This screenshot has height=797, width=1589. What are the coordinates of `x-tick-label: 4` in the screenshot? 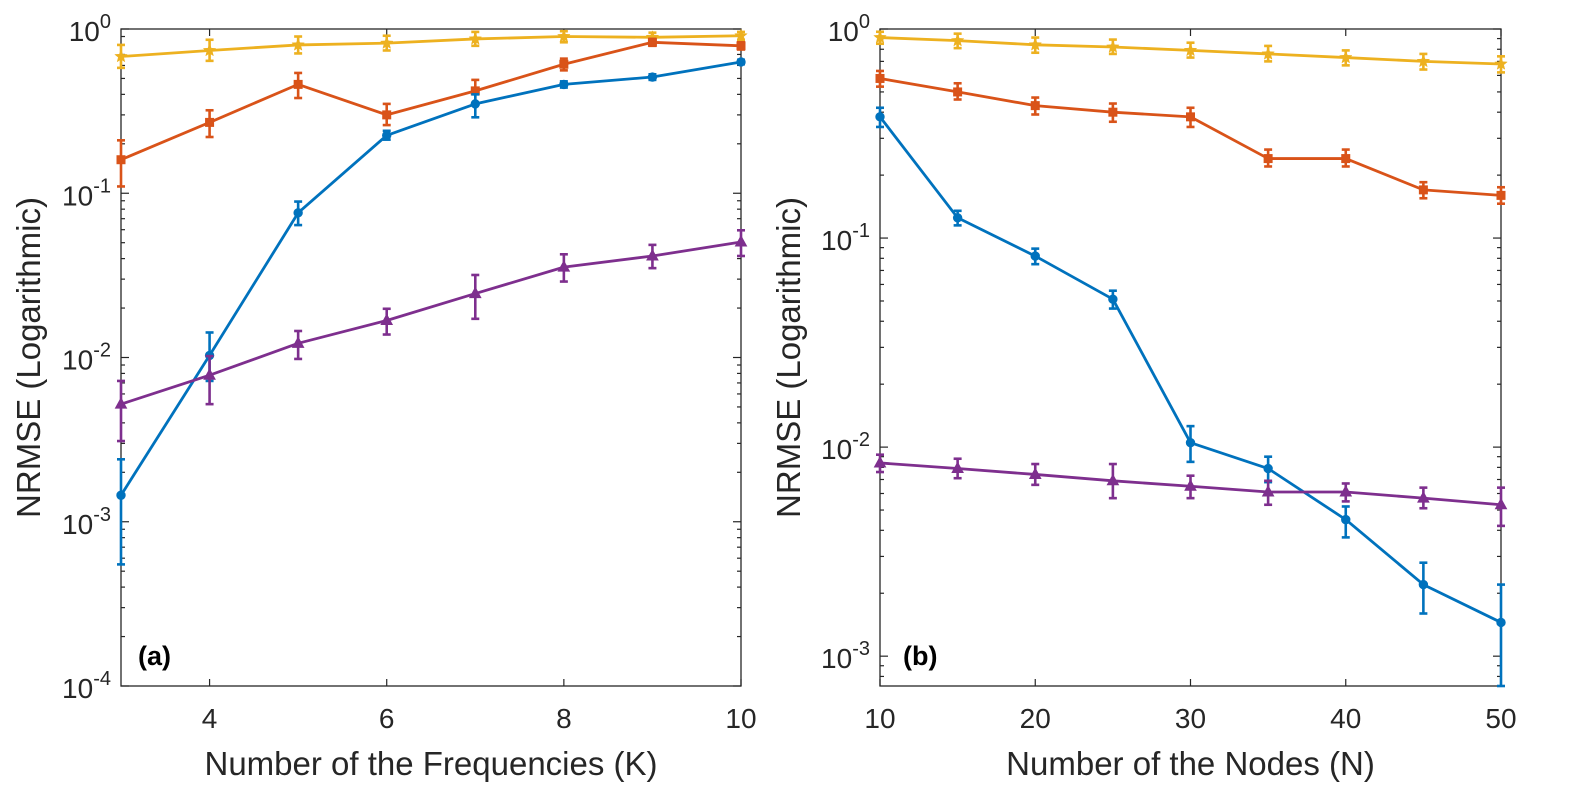 It's located at (210, 718).